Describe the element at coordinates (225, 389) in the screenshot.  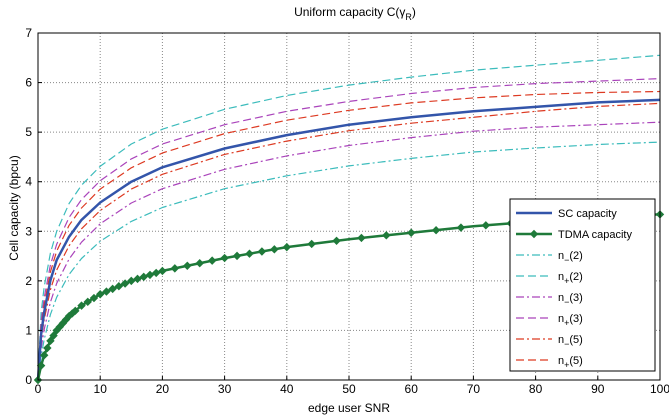
I see `x-tick-label: 30` at that location.